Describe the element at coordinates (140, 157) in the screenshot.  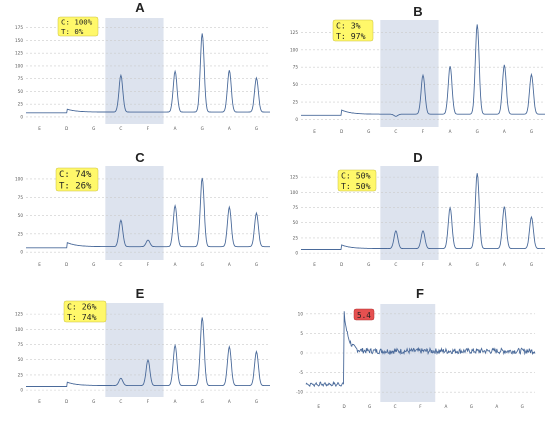
I see `panel-title: C` at that location.